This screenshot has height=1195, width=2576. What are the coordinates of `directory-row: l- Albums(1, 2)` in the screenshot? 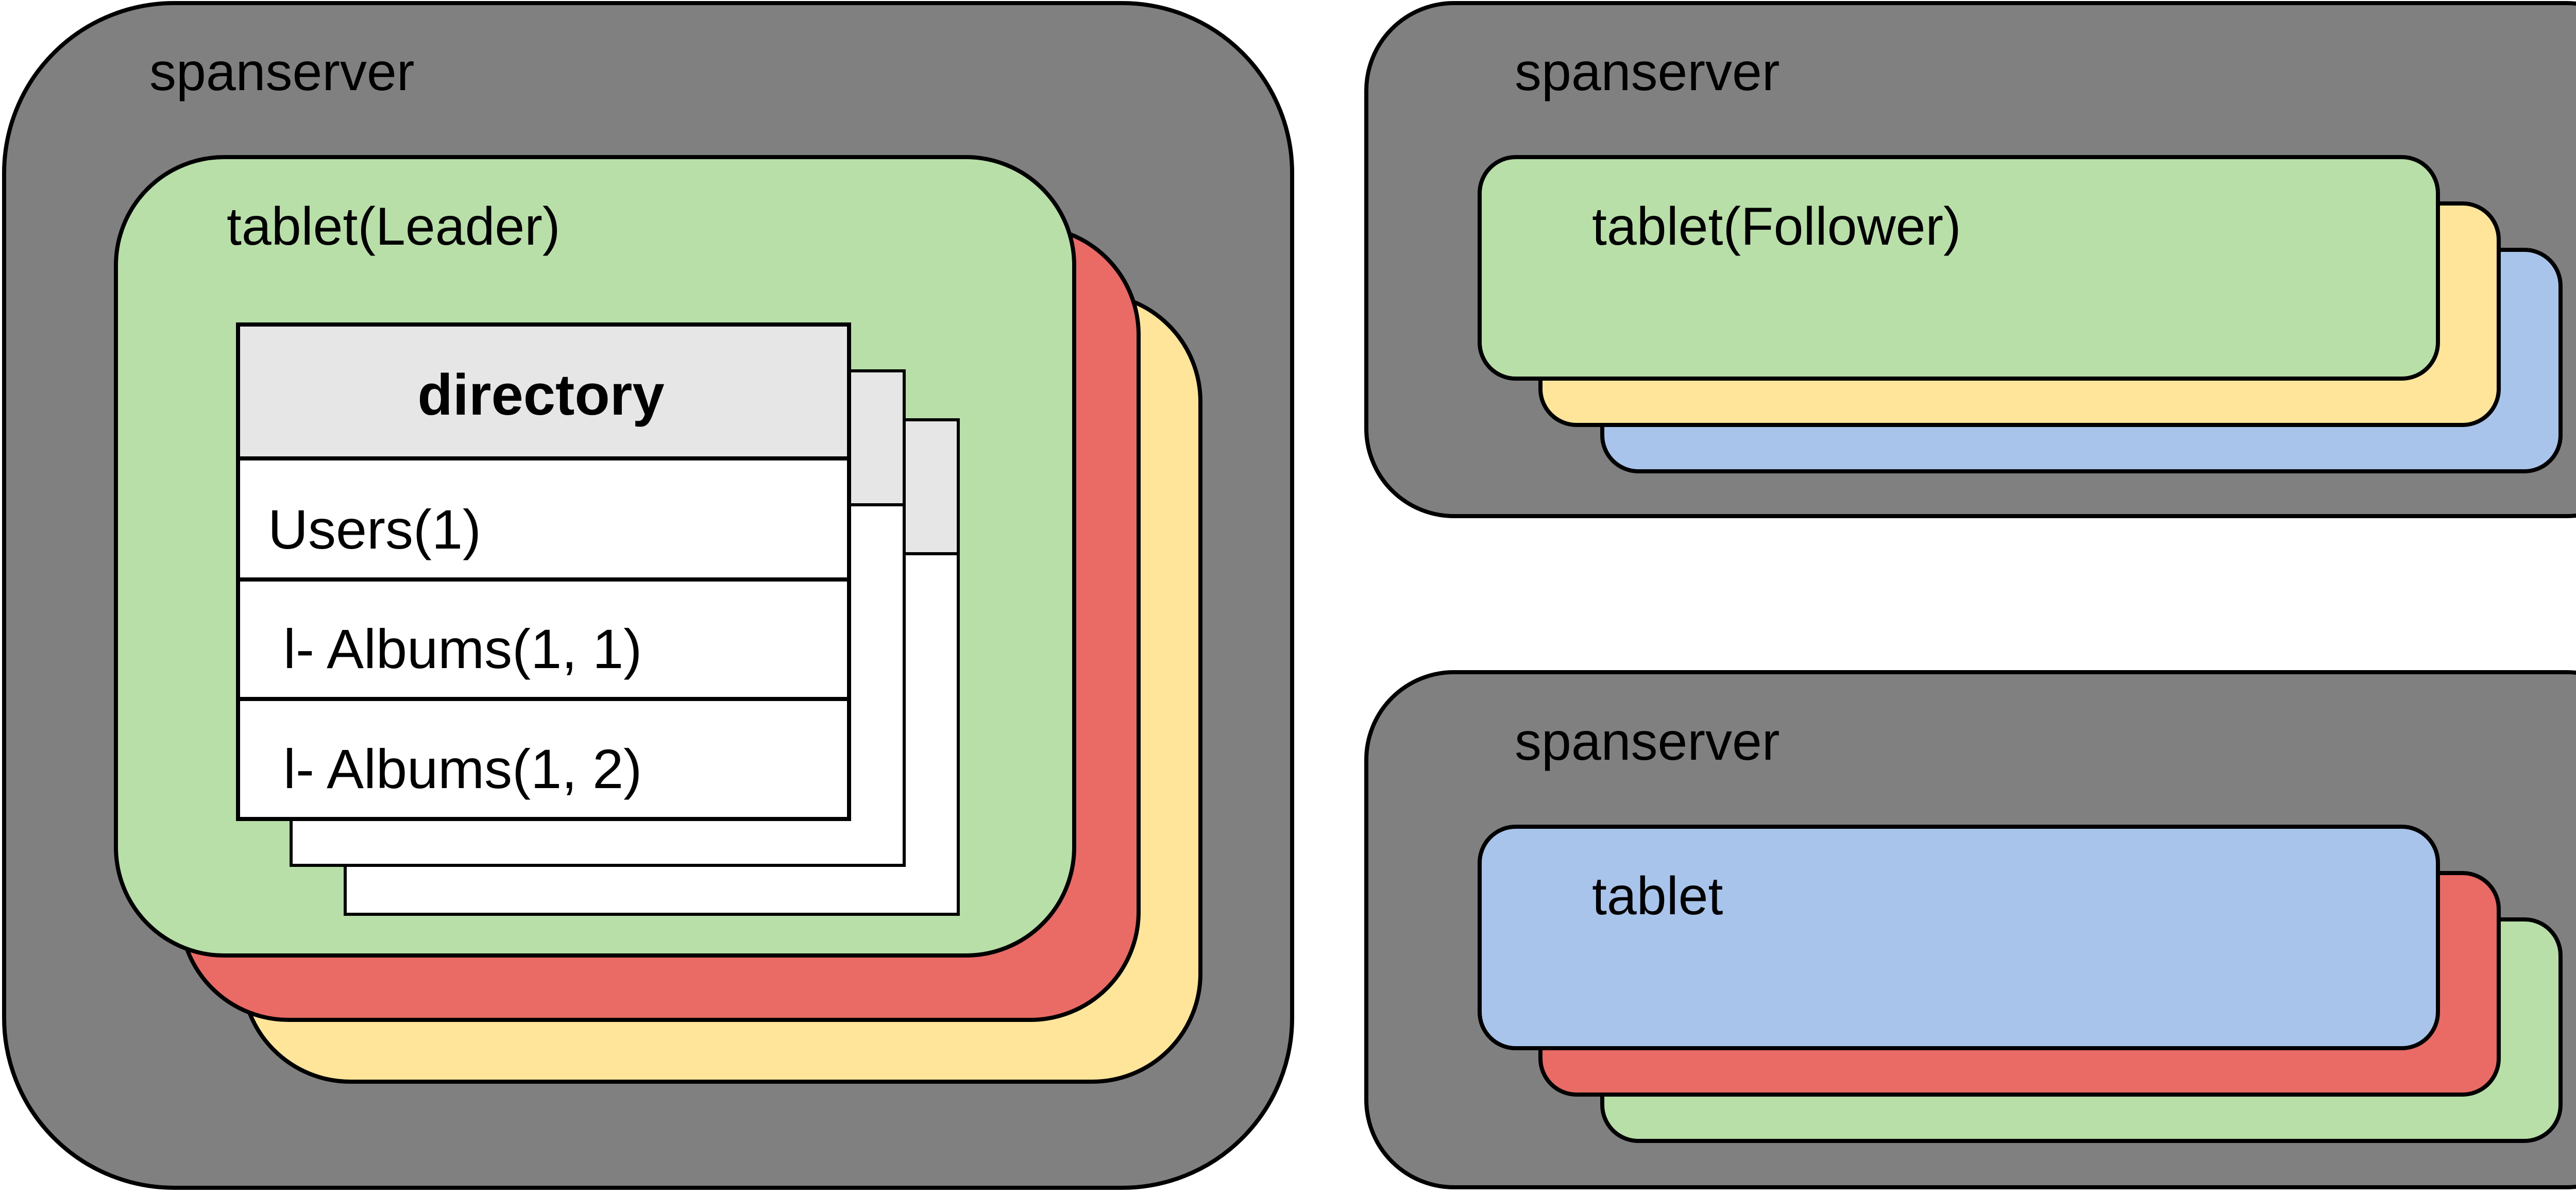 It's located at (462, 769).